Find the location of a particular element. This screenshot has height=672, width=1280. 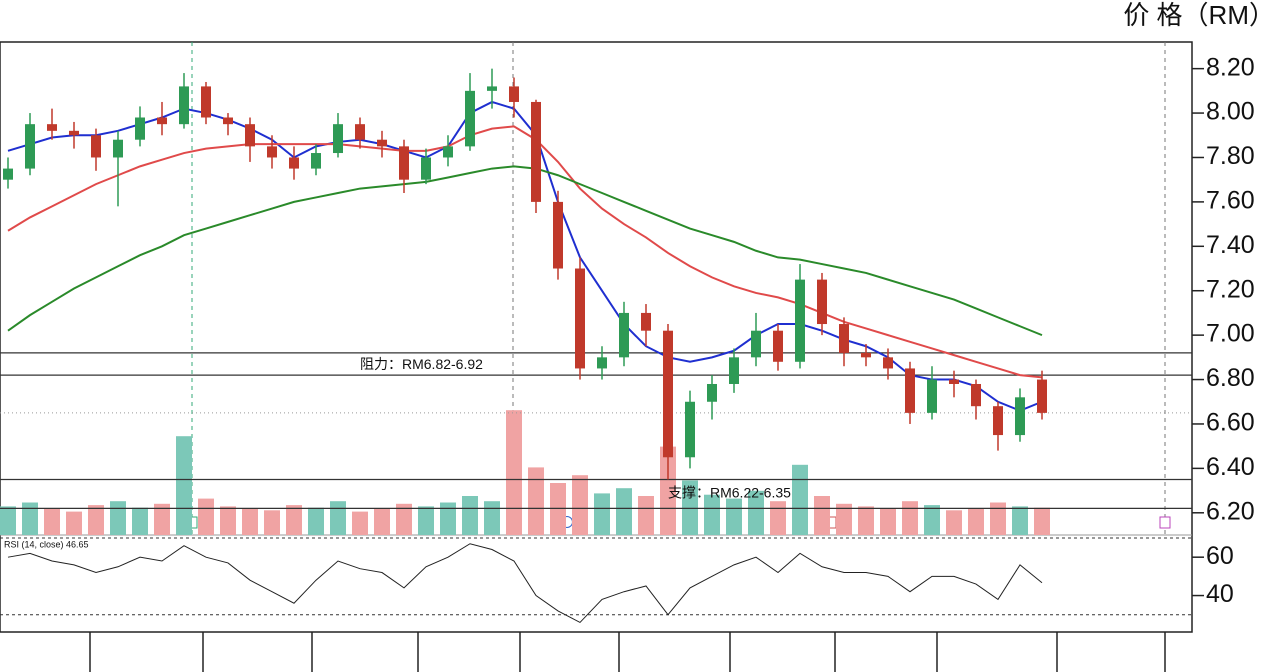

y-tick-label: 7.00 is located at coordinates (1230, 334).